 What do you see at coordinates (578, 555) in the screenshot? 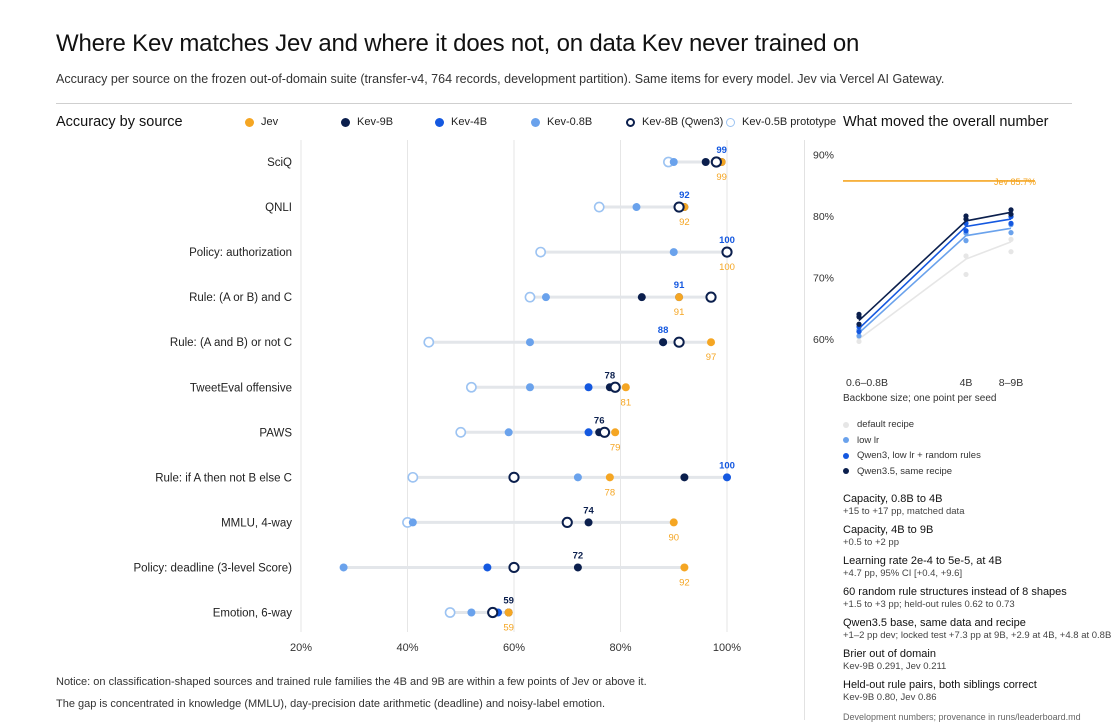
I see `value-label-top: 72` at bounding box center [578, 555].